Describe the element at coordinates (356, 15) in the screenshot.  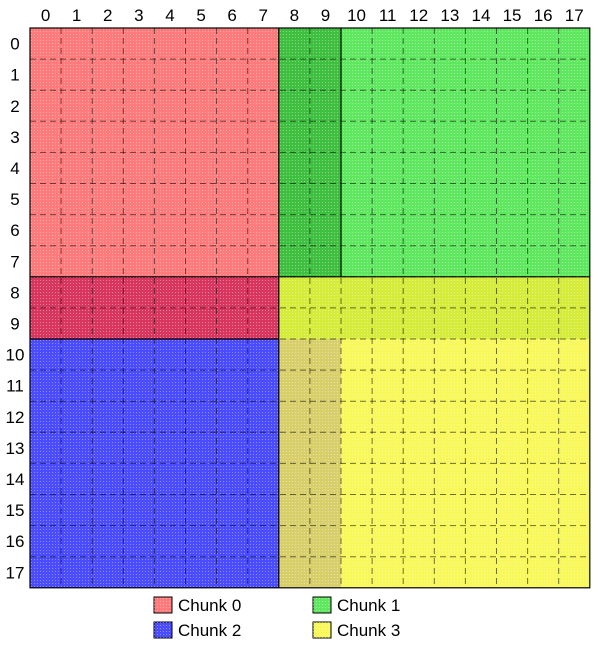
I see `column-label: 10` at that location.